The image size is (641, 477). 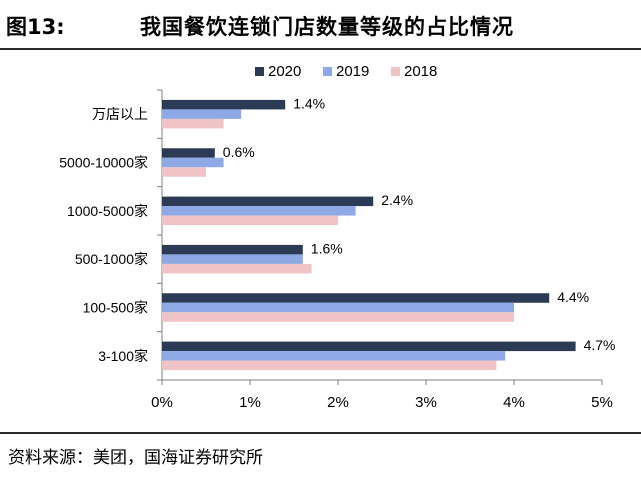 I want to click on title-bar: 图13: 我国餐饮连锁门店数量等级的占比情况, so click(x=320, y=25).